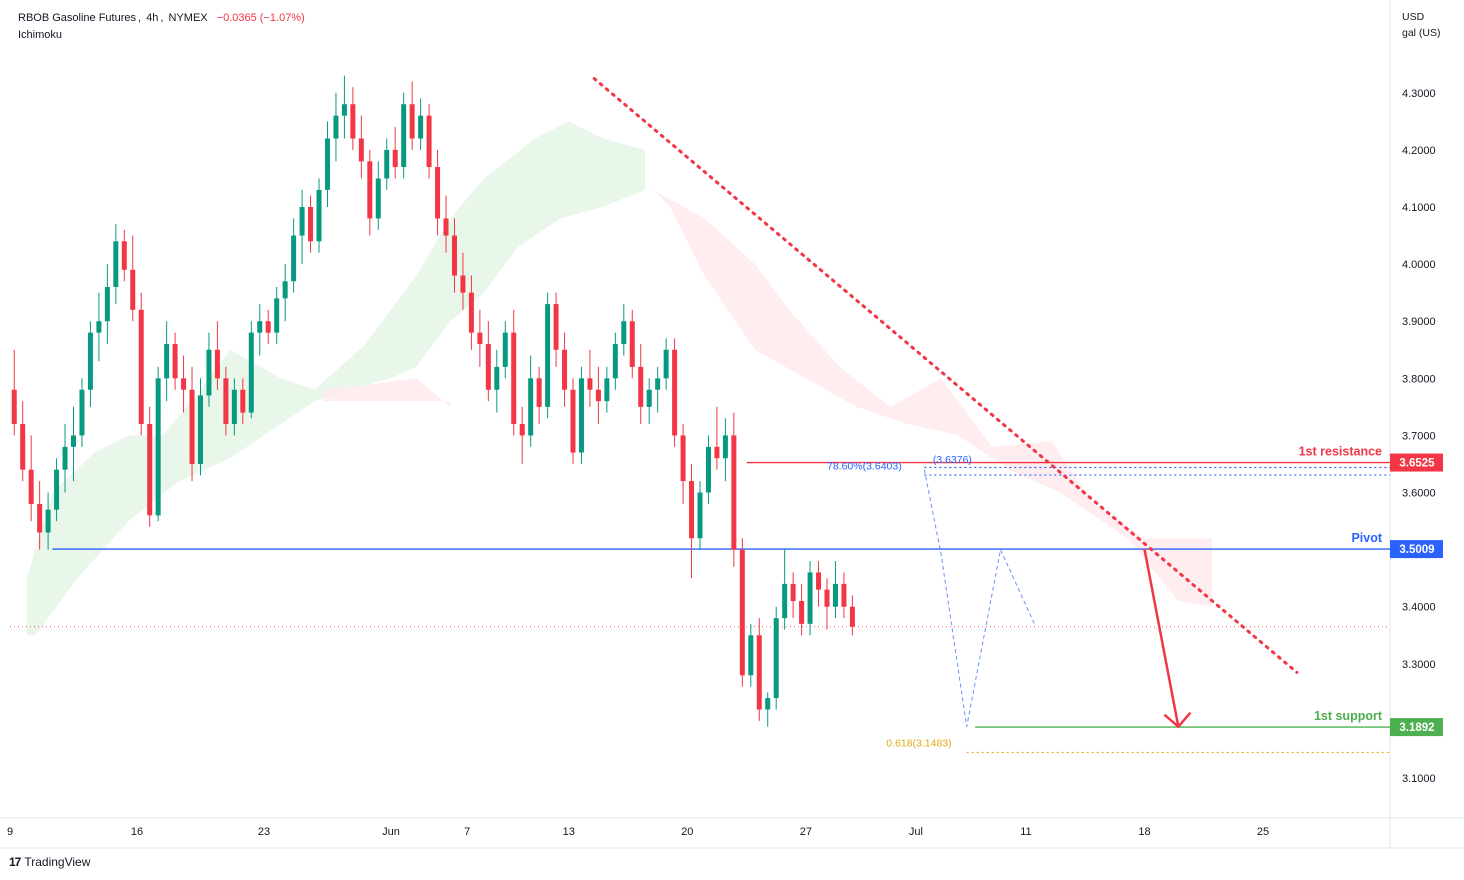  Describe the element at coordinates (1419, 94) in the screenshot. I see `y-tick-label: 4.3000` at that location.